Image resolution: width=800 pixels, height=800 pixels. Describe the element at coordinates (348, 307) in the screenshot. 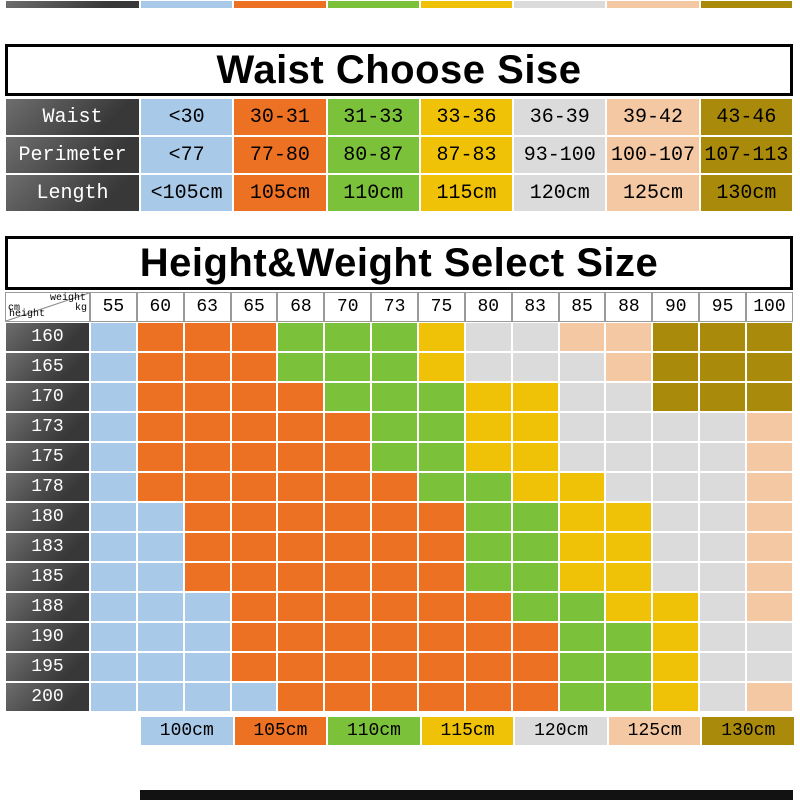

I see `weight-column-header: 70` at that location.